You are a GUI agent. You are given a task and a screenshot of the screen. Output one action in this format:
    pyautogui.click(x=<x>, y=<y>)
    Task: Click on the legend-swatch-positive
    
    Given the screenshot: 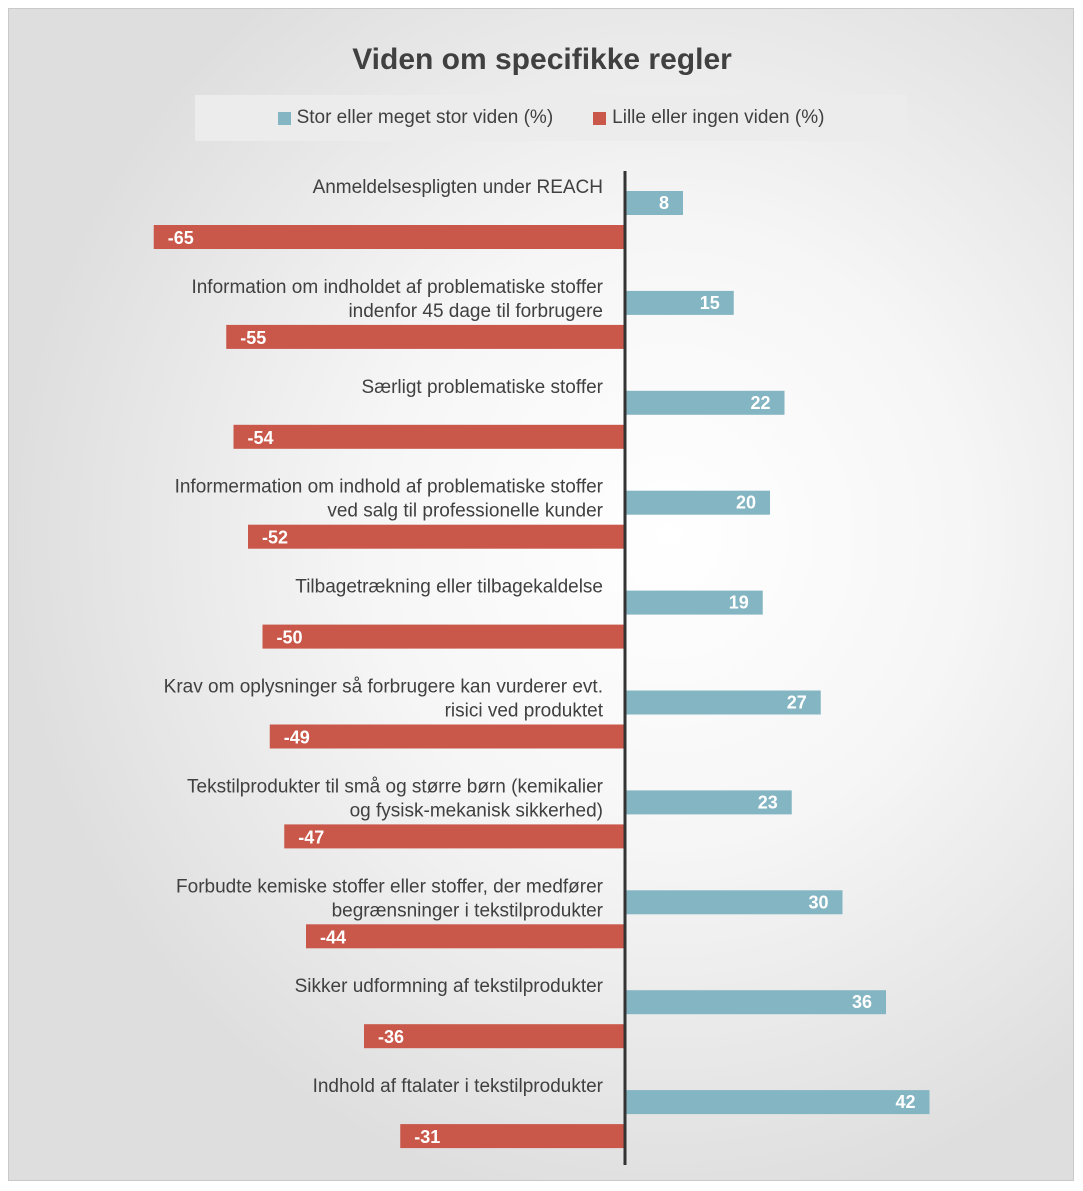 What is the action you would take?
    pyautogui.click(x=284, y=118)
    